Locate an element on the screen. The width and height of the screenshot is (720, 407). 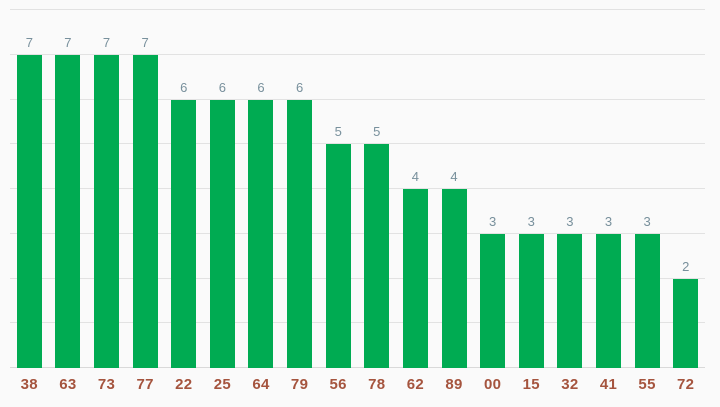
x-axis-label: 56 is located at coordinates (338, 384).